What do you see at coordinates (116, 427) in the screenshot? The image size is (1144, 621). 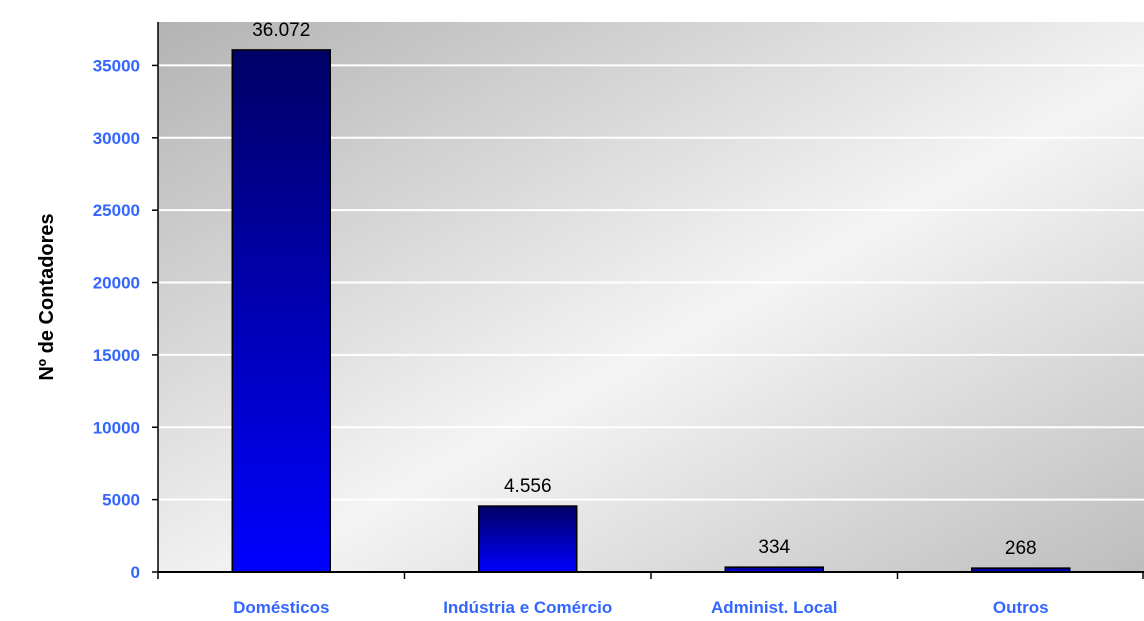 I see `y-tick-label: 10000` at bounding box center [116, 427].